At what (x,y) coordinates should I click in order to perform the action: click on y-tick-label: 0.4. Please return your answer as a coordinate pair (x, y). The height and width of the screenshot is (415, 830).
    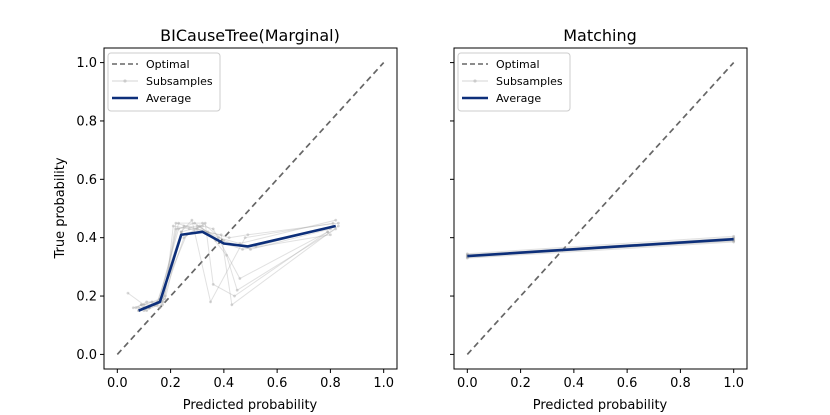
    Looking at the image, I should click on (86, 238).